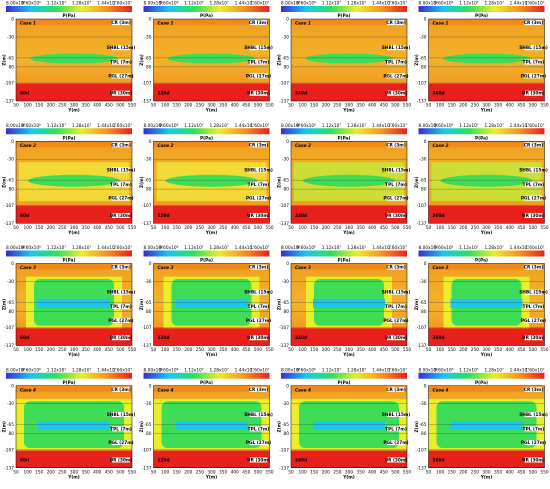 This screenshot has height=489, width=550. What do you see at coordinates (24, 338) in the screenshot?
I see `time-label: 60d` at bounding box center [24, 338].